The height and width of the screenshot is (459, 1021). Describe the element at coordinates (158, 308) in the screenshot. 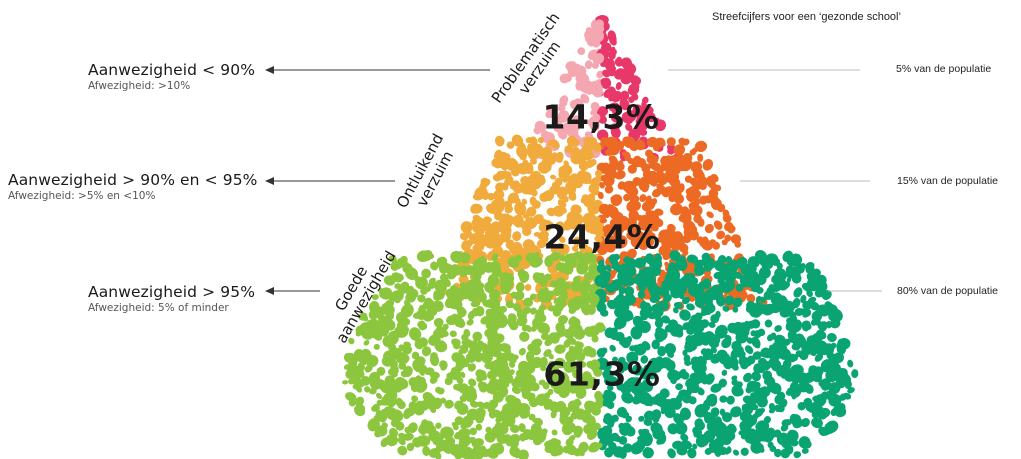

I see `tier-3-absence: Afwezigheid: 5% of minder` at that location.